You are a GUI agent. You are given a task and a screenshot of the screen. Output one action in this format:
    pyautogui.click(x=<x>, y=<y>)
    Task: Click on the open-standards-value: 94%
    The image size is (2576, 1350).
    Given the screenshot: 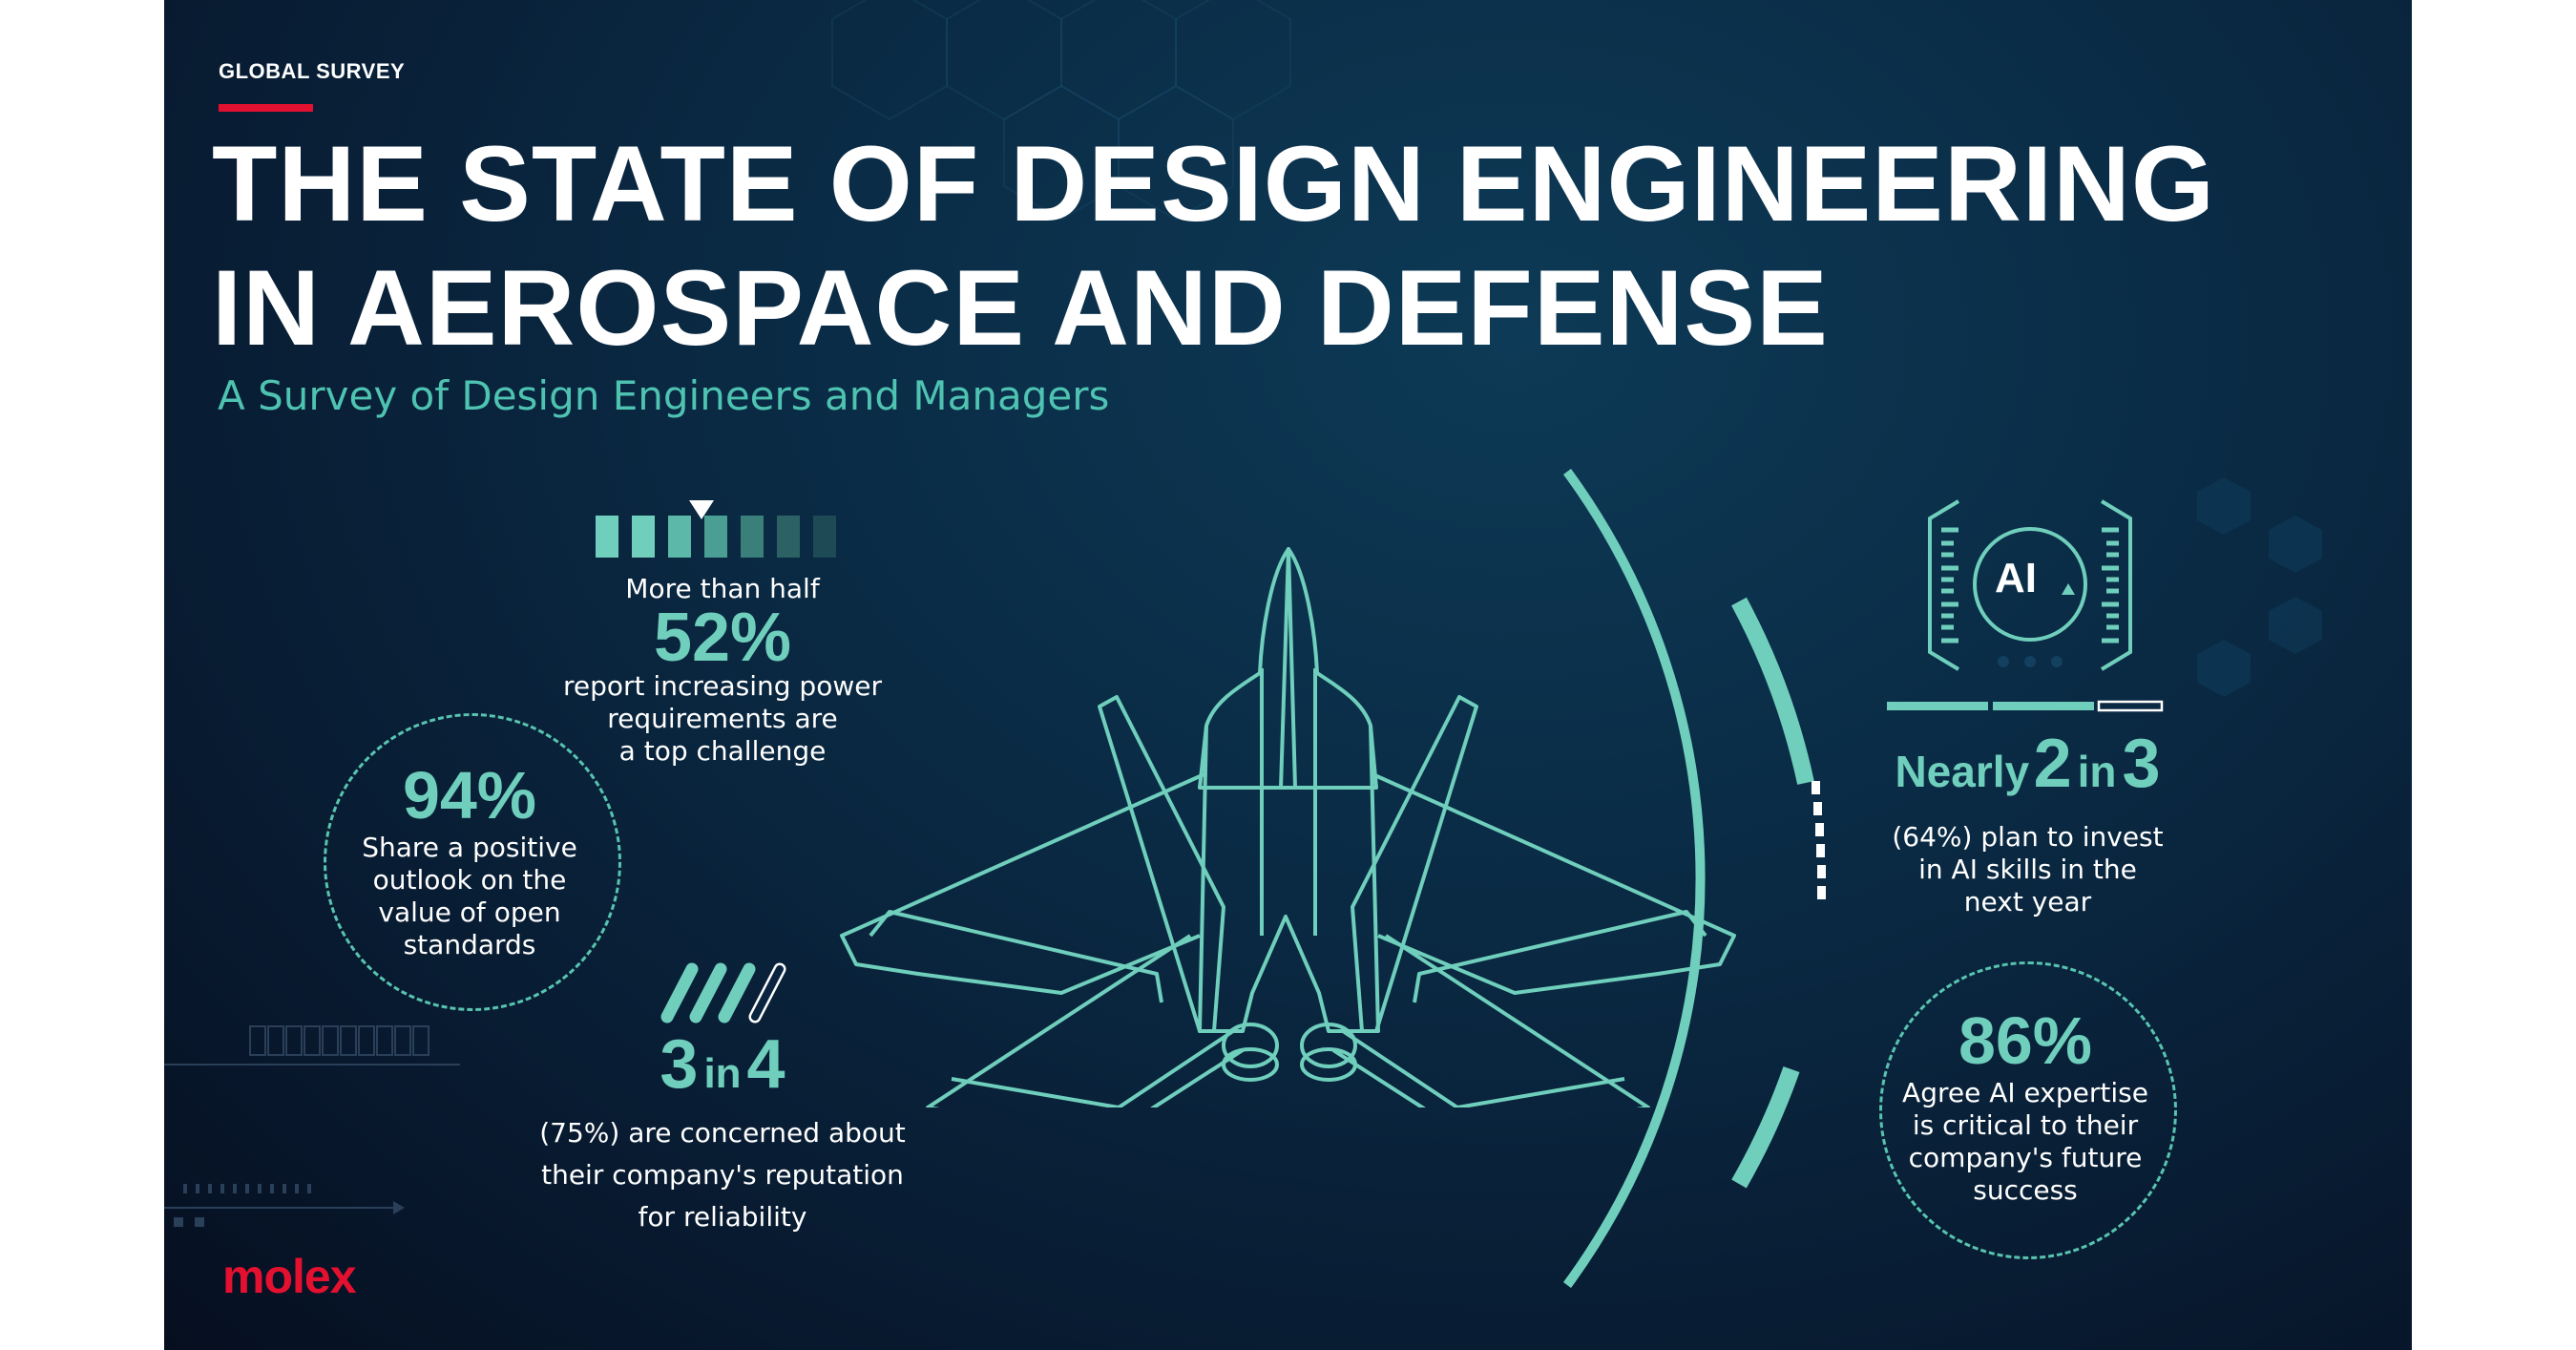 What is the action you would take?
    pyautogui.click(x=469, y=795)
    